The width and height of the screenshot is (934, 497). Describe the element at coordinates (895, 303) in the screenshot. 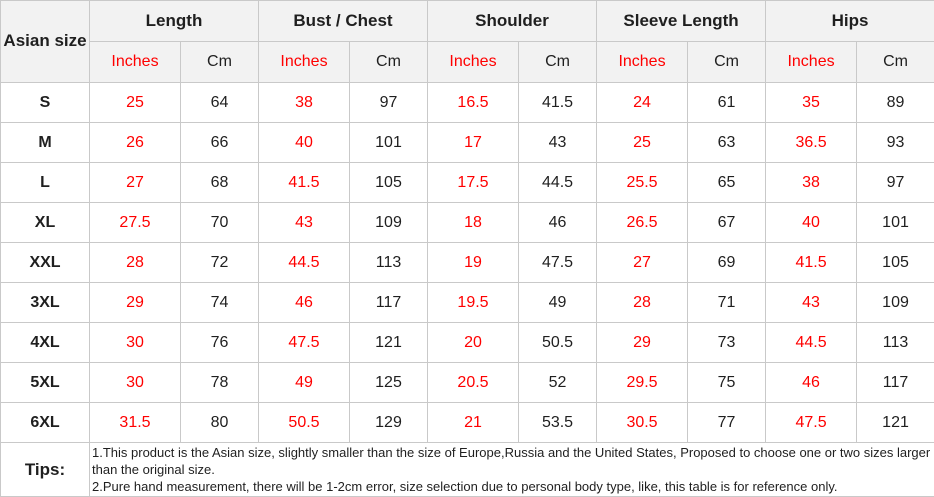

I see `cm-value-cell: 109` at that location.